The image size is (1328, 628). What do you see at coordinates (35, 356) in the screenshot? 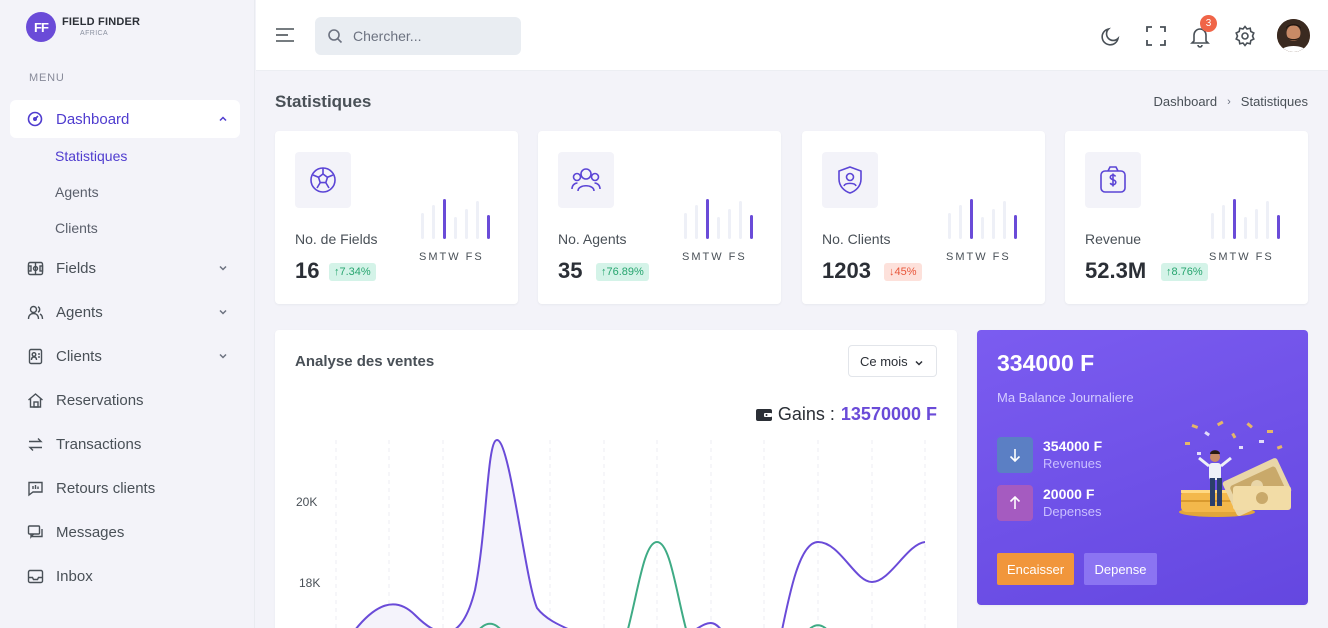
I see `clients-icon` at bounding box center [35, 356].